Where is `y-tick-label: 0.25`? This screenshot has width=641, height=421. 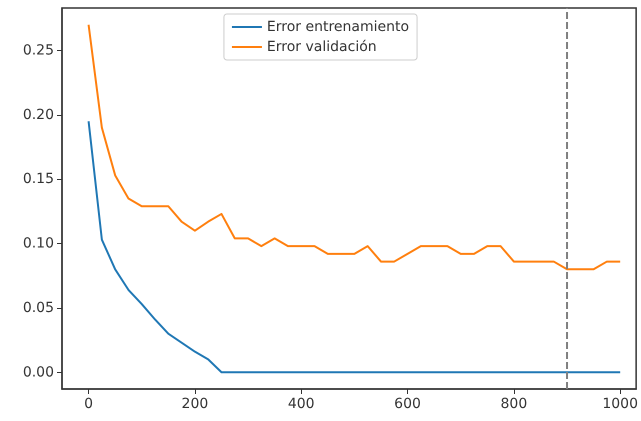
y-tick-label: 0.25 is located at coordinates (38, 50).